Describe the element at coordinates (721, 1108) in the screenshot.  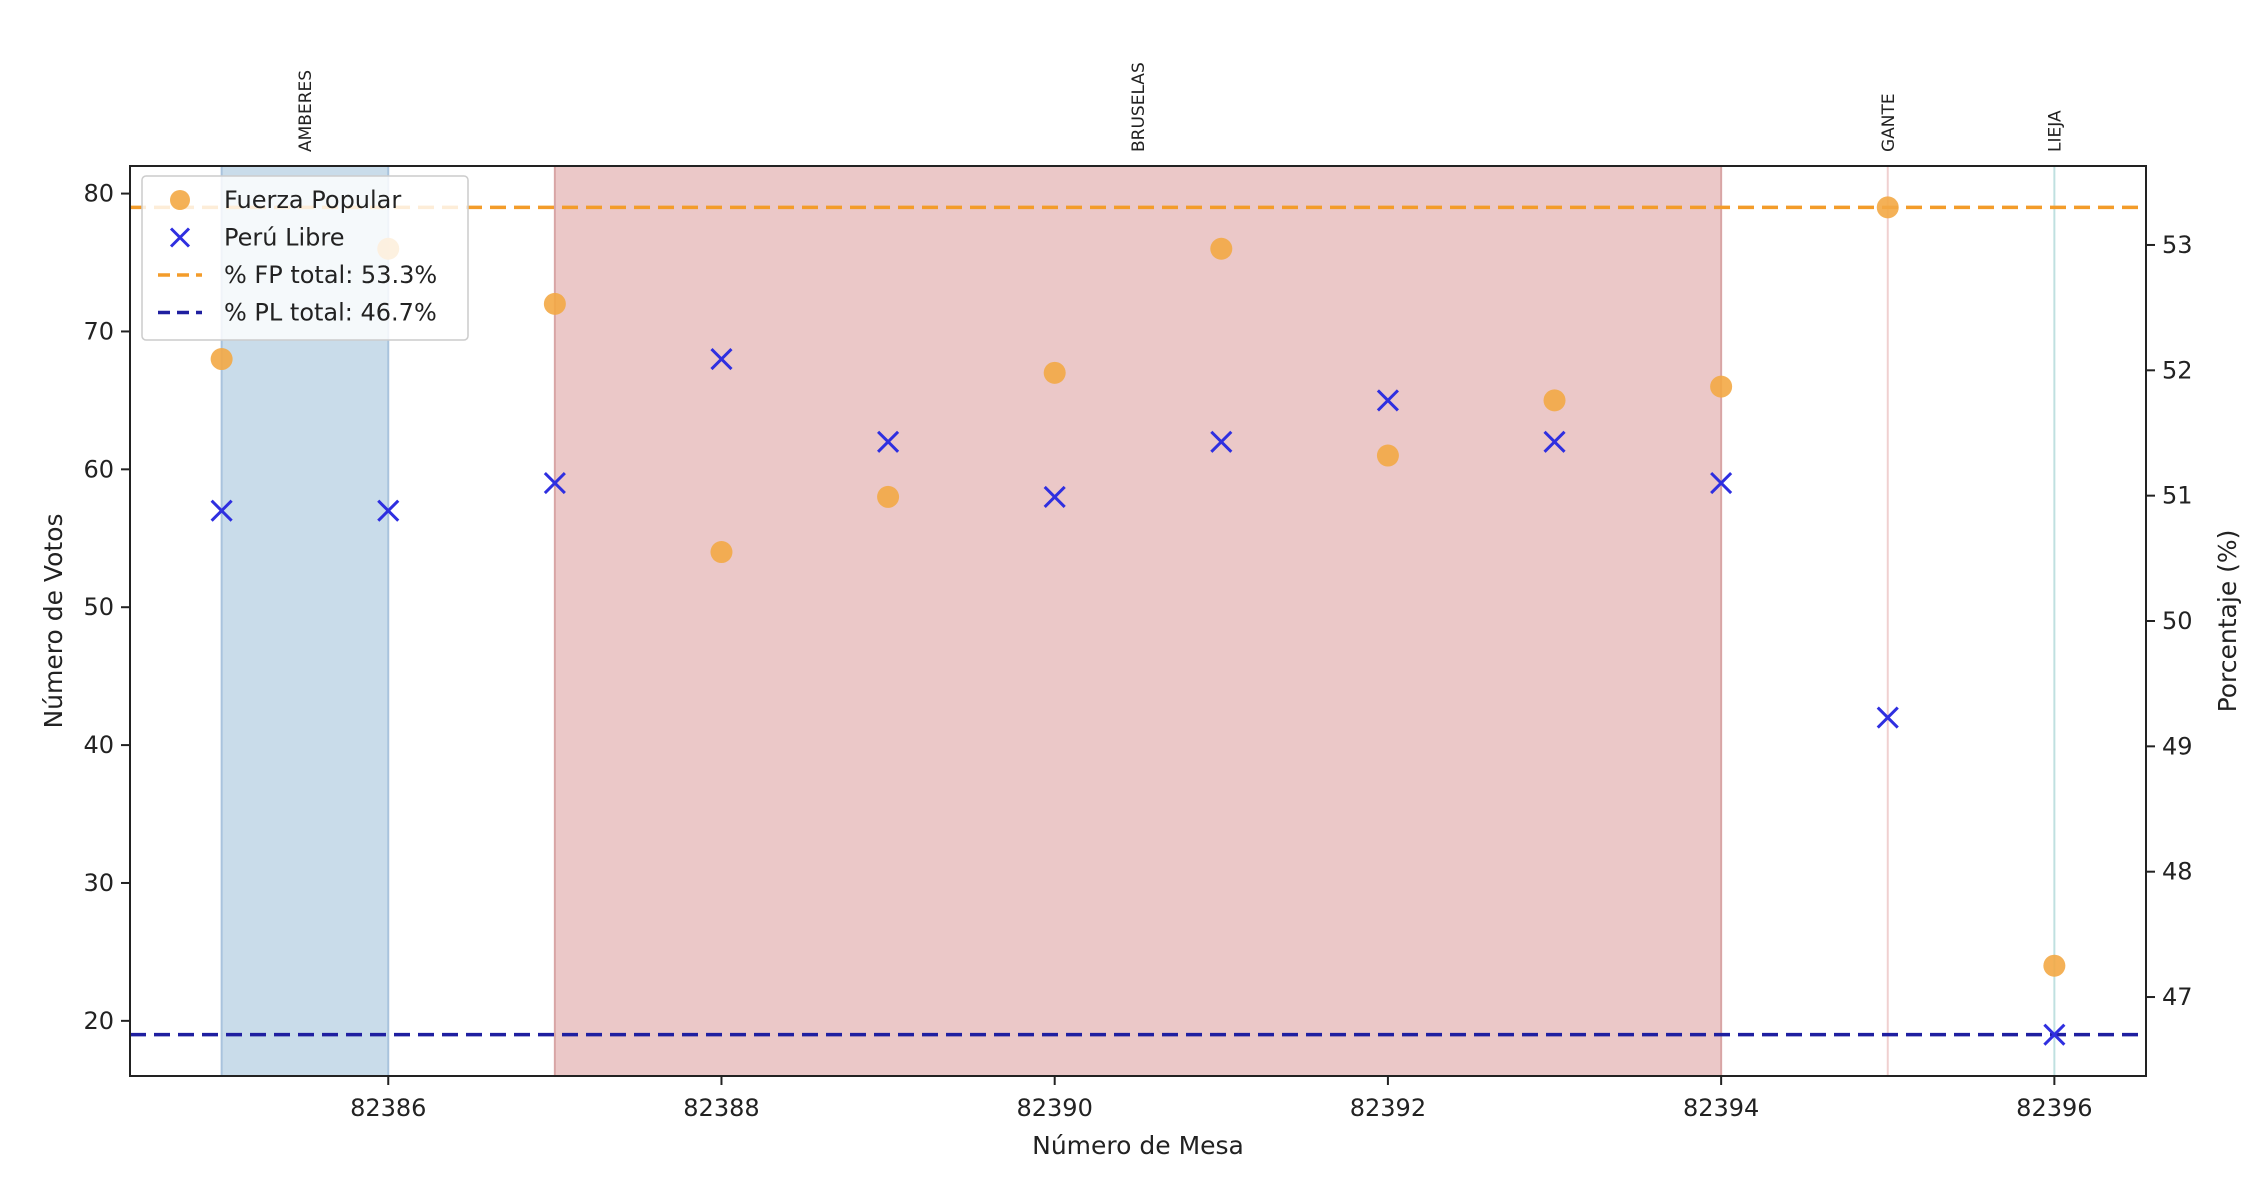
I see `x-tick-label: 82388` at that location.